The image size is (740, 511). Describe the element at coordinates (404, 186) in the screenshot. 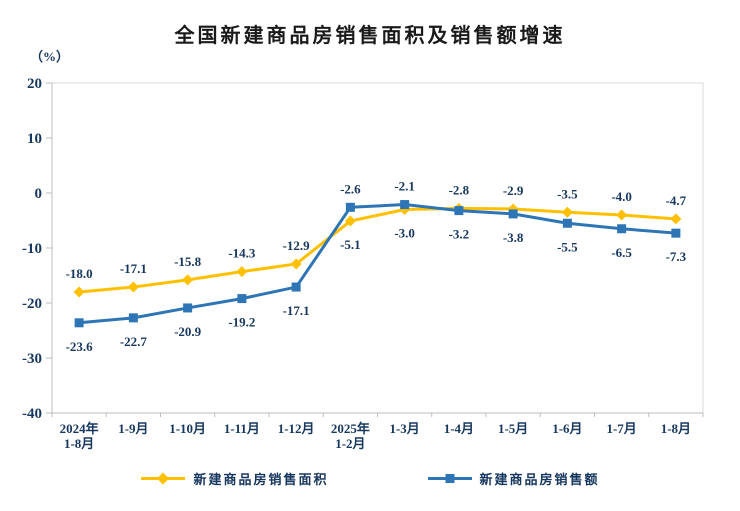

I see `data-label-sales-amount: -2.1` at that location.